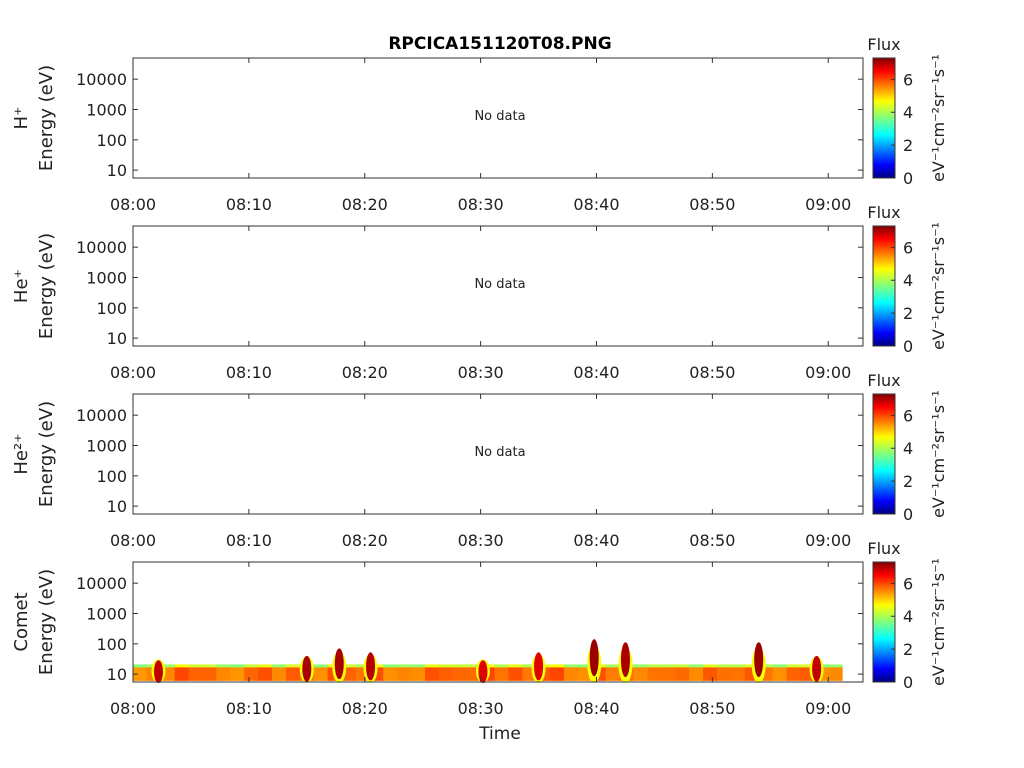  What do you see at coordinates (481, 708) in the screenshot?
I see `x-tick-label: 08:30` at bounding box center [481, 708].